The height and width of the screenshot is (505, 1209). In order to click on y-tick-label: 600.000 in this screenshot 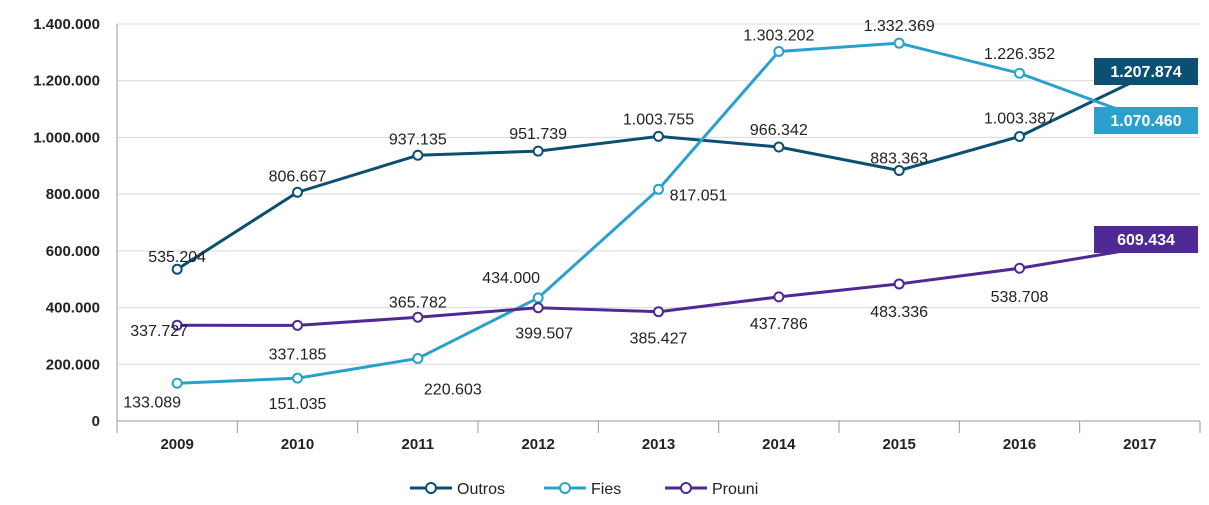, I will do `click(73, 251)`.